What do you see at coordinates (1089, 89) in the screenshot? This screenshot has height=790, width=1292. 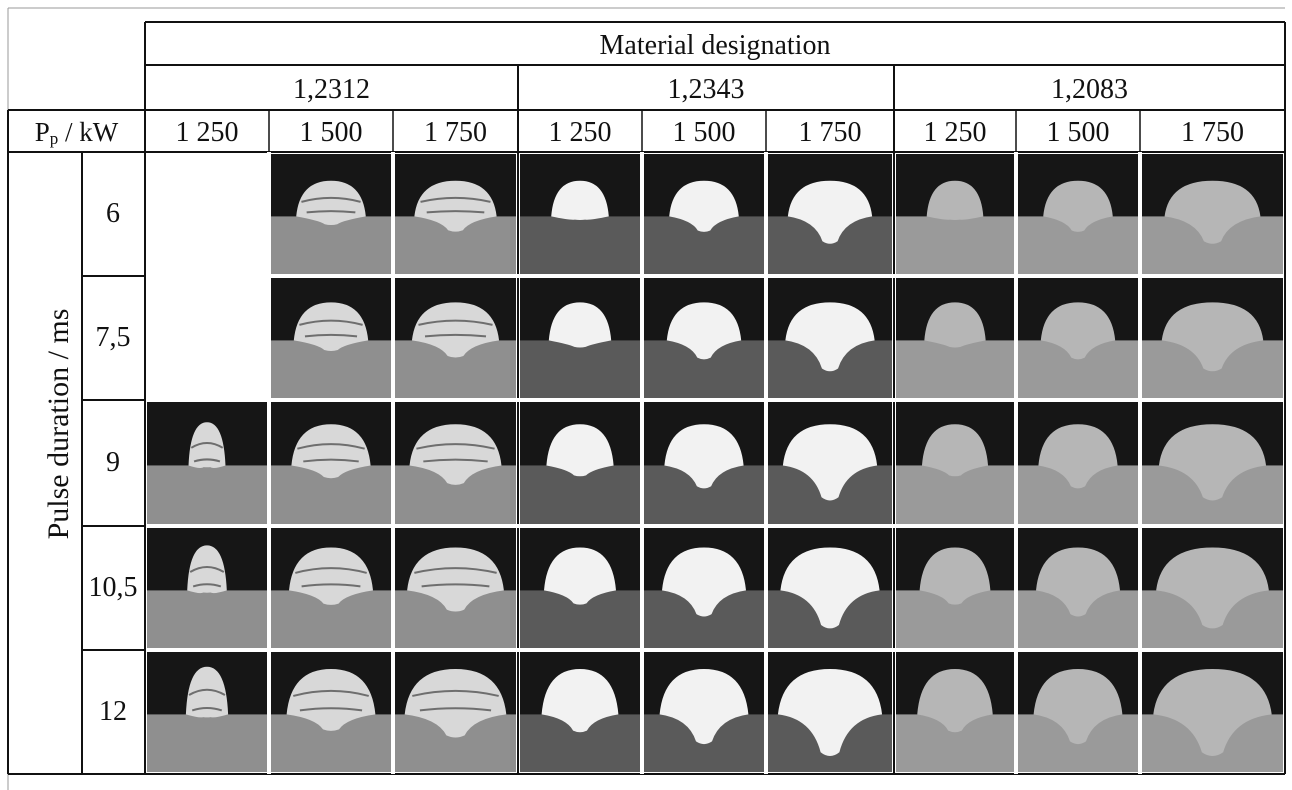 I see `material-label-1-2083: 1,2083` at bounding box center [1089, 89].